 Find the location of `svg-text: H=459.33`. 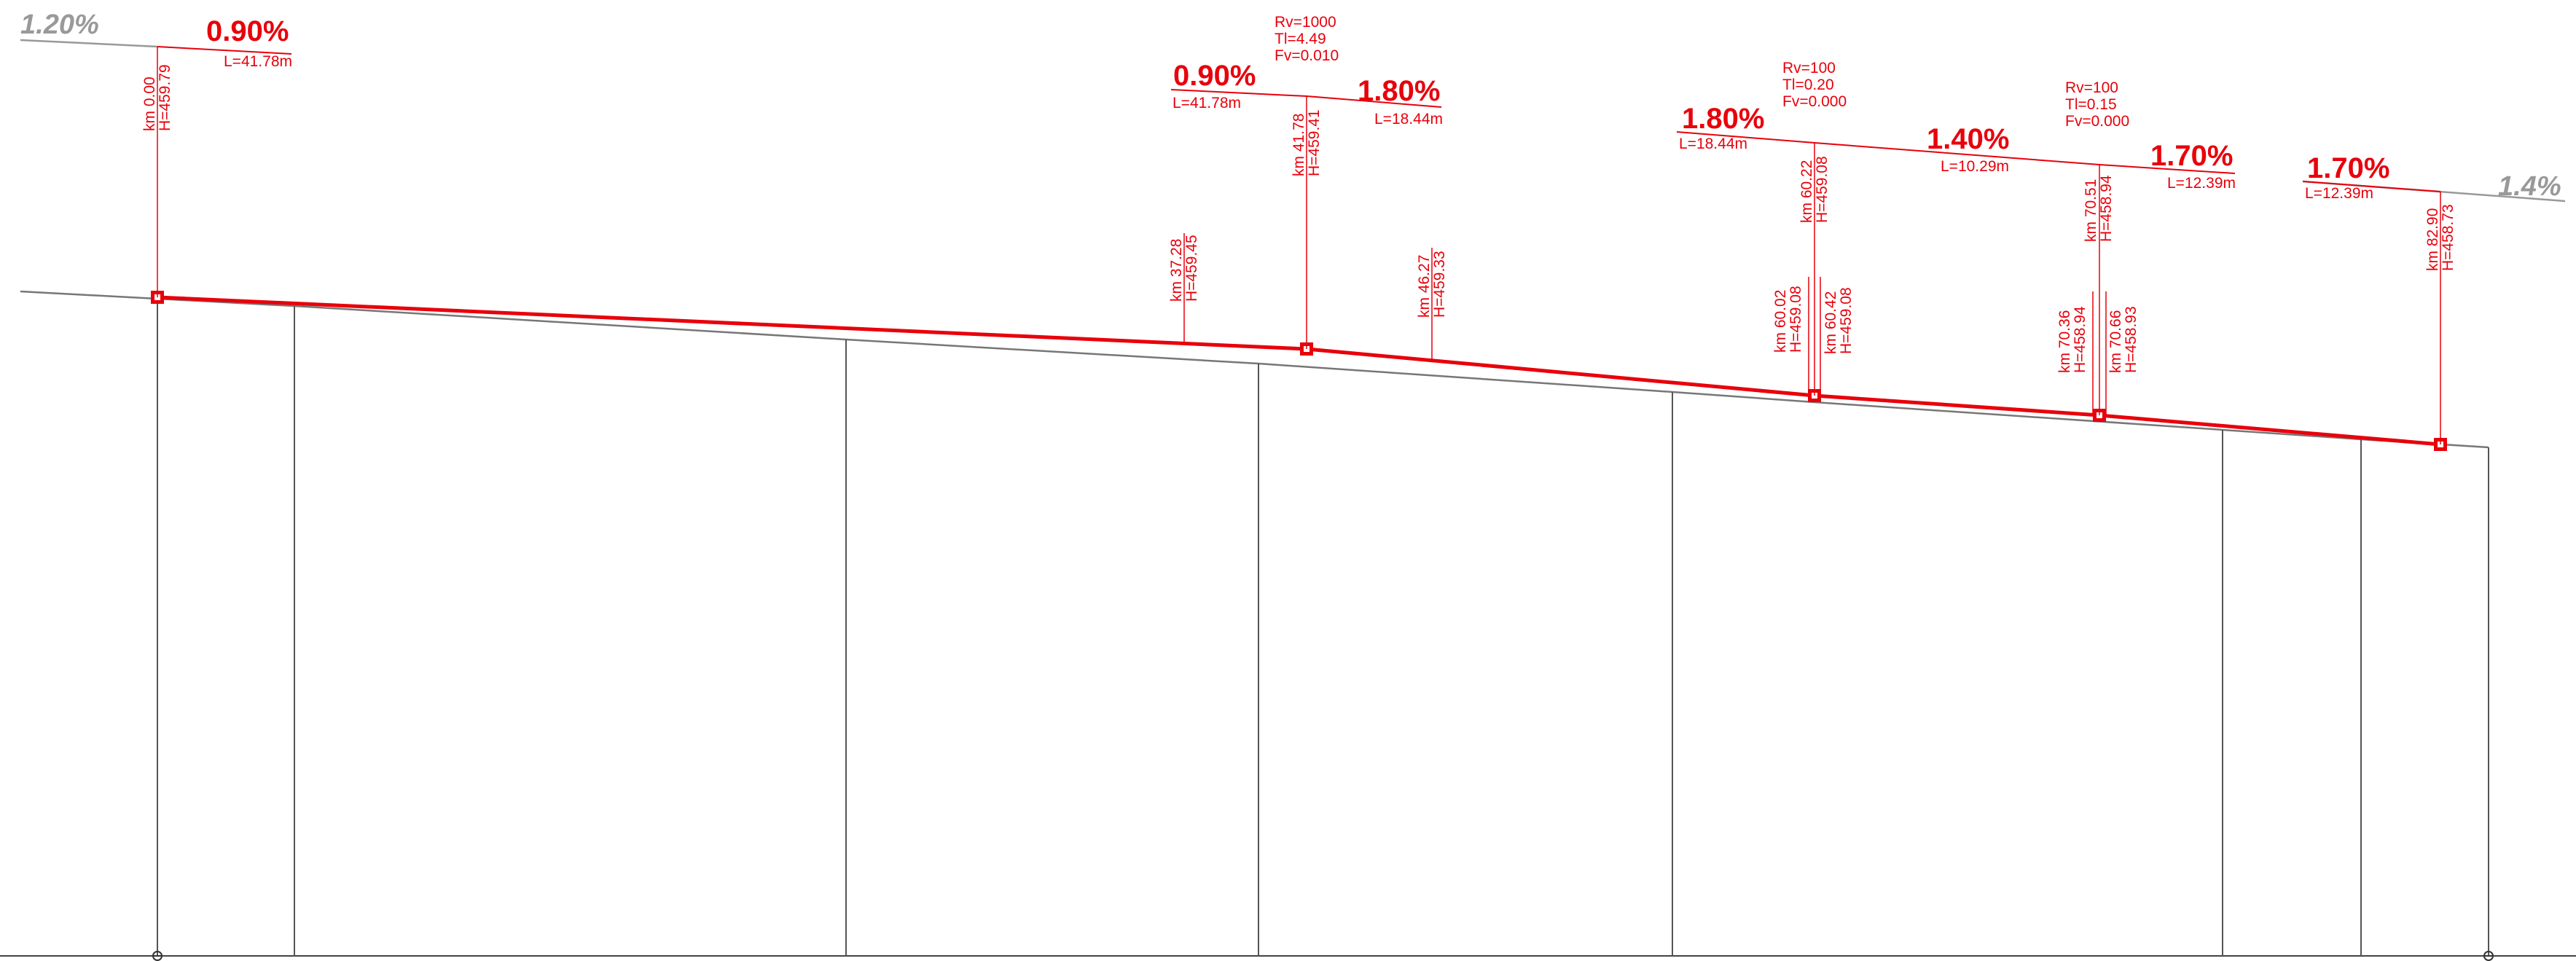

svg-text: H=459.33 is located at coordinates (1439, 284).